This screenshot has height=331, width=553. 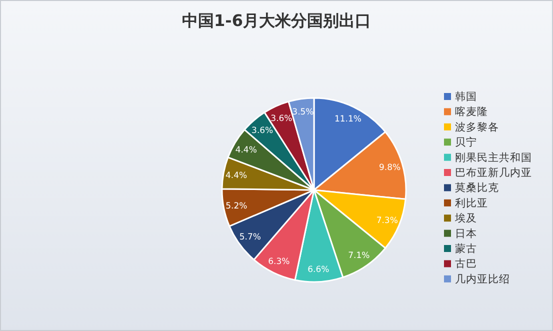 What do you see at coordinates (279, 261) in the screenshot?
I see `data-label: 6.3%` at bounding box center [279, 261].